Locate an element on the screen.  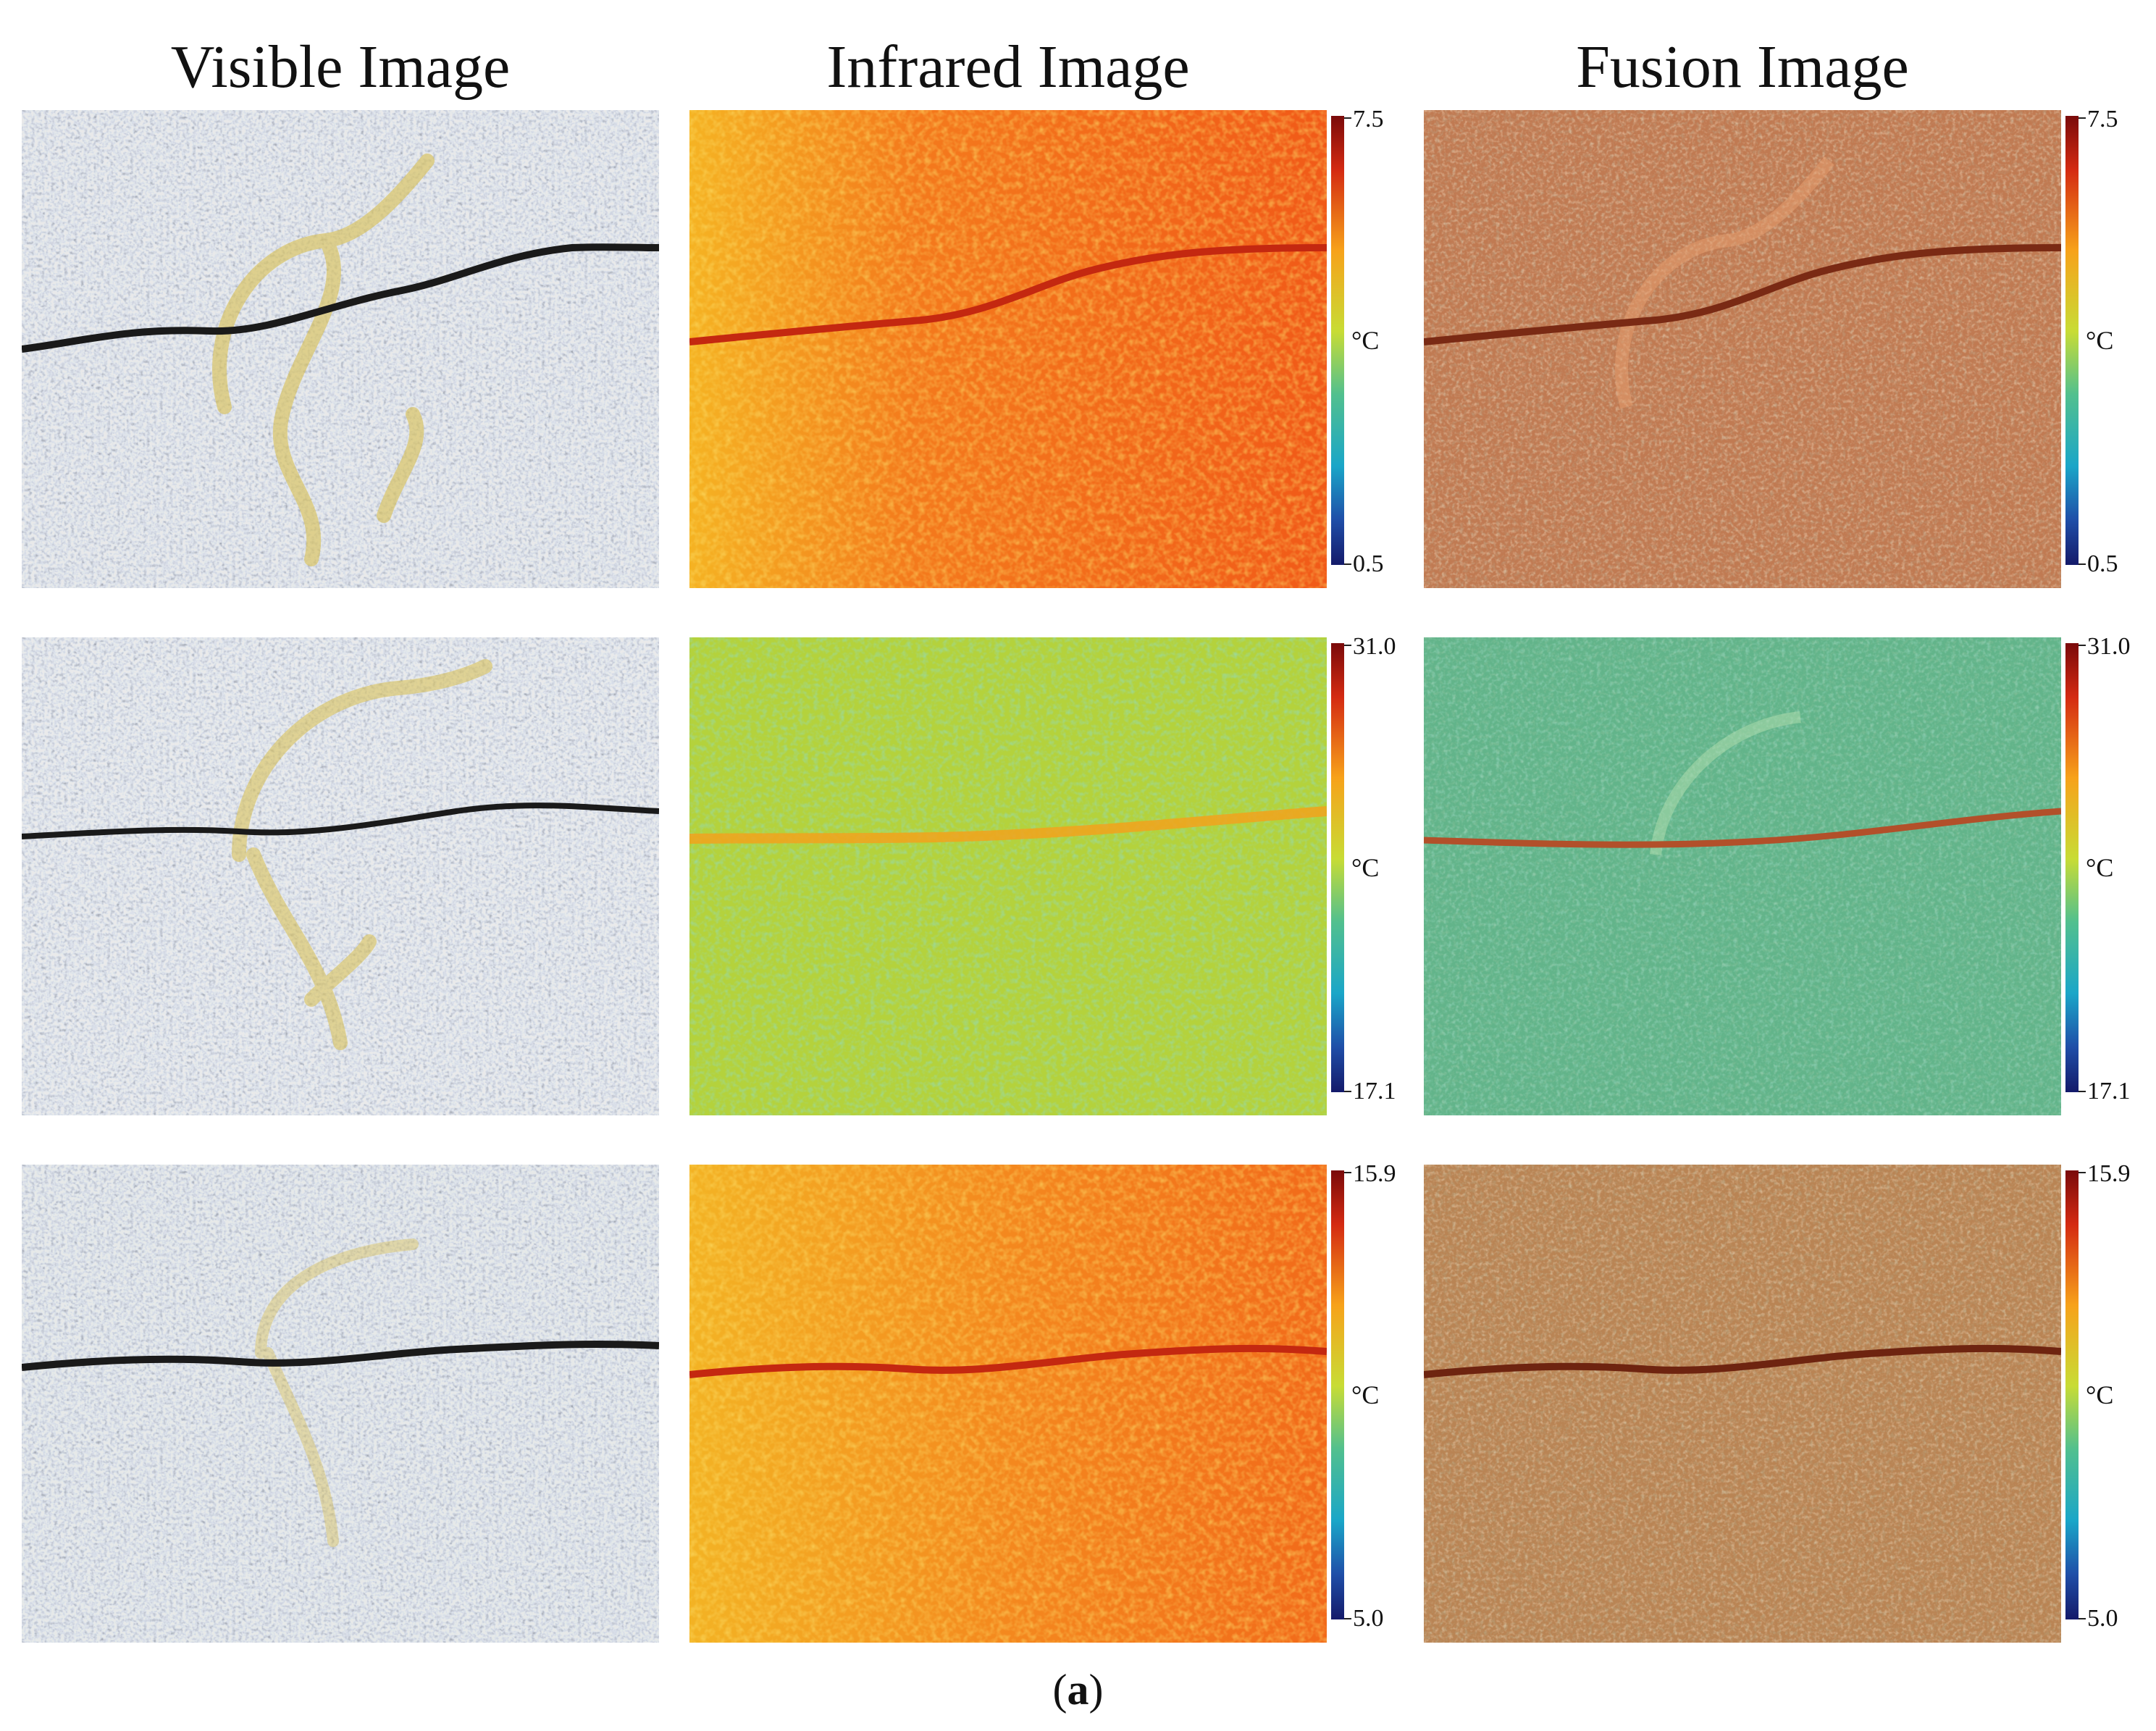
fusion-colorbar-unit-row-2: °C is located at coordinates (2100, 867).